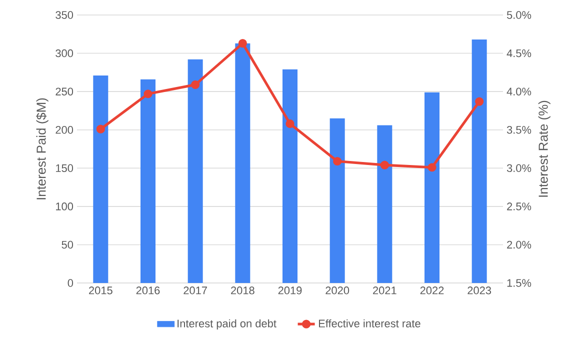 This screenshot has height=349, width=587. I want to click on y2-tick-label: 5.0%, so click(519, 15).